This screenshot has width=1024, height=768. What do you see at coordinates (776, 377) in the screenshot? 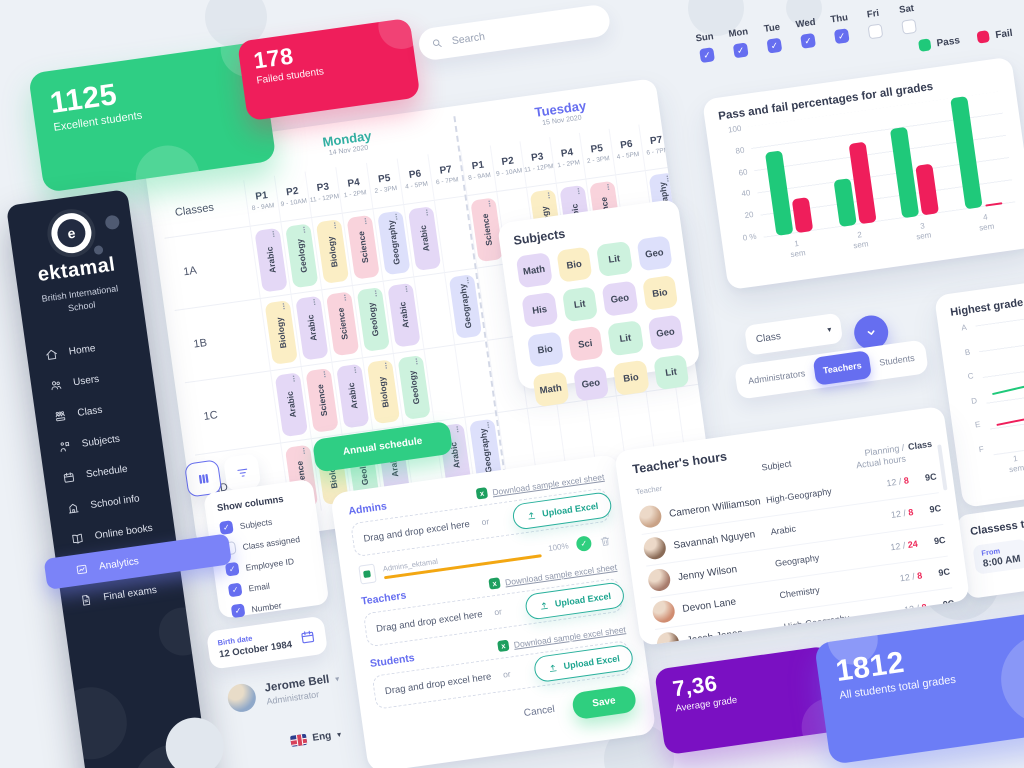
I see `tab-administrators: Administrators` at bounding box center [776, 377].